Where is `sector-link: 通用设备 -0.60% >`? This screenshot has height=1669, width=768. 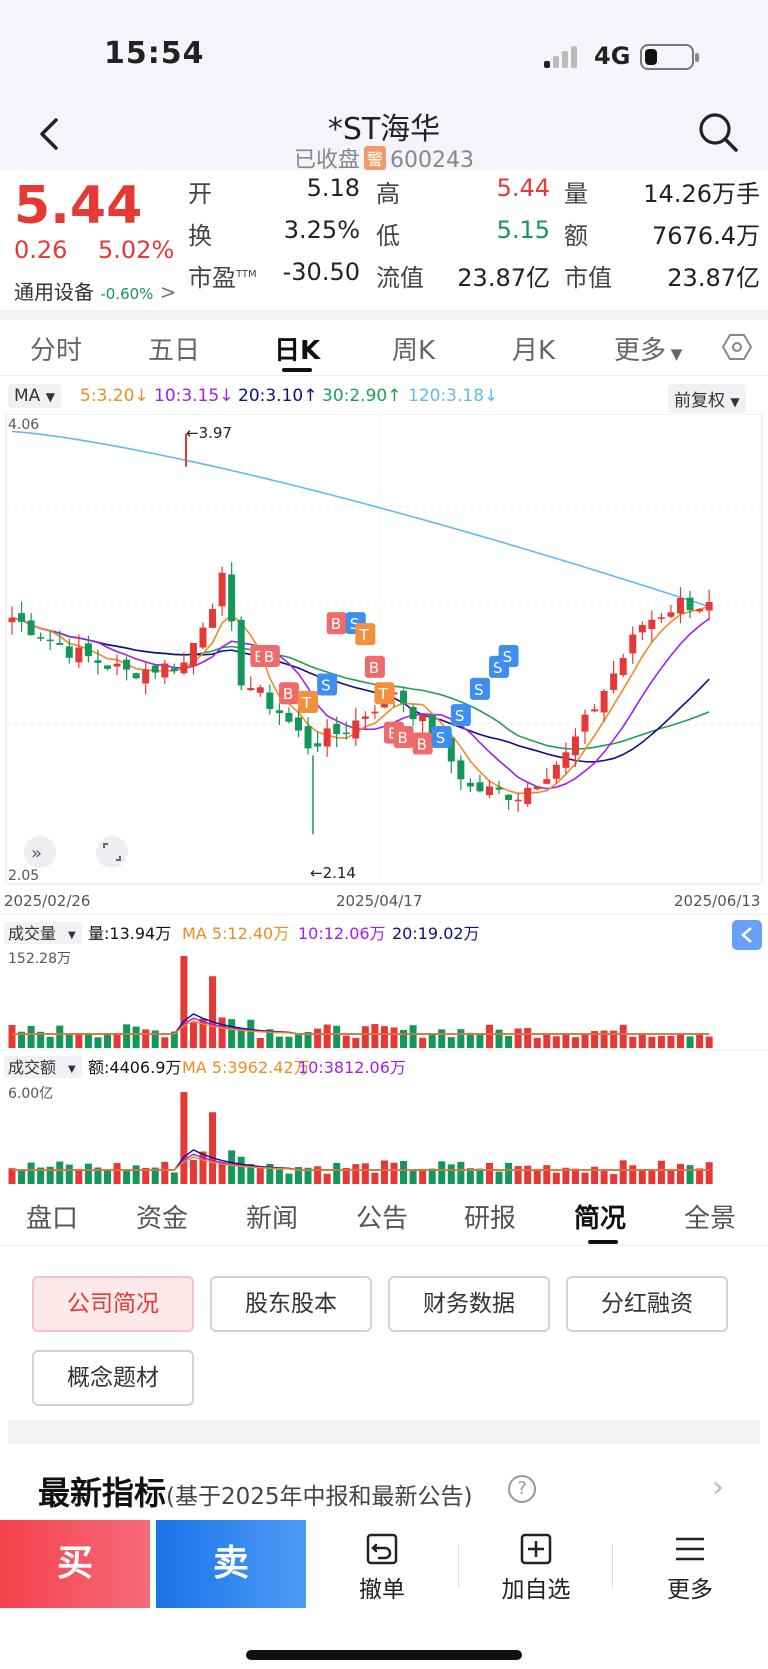
sector-link: 通用设备 -0.60% > is located at coordinates (95, 292).